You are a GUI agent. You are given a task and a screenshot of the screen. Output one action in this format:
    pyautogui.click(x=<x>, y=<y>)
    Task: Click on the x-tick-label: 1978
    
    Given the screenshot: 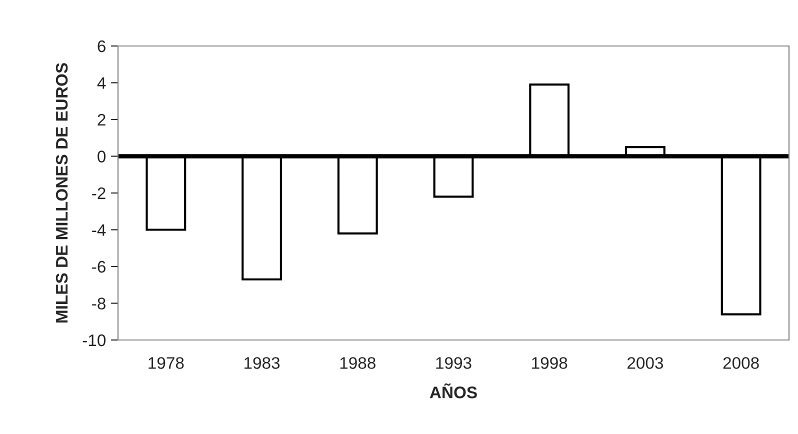 What is the action you would take?
    pyautogui.click(x=166, y=363)
    